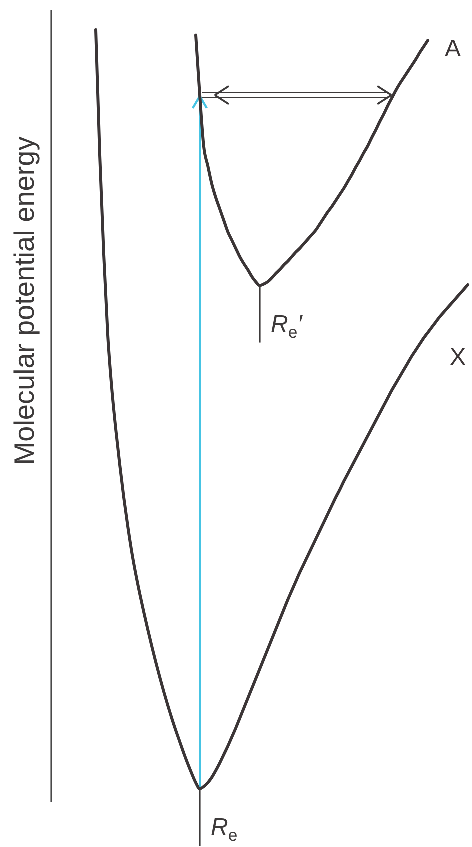  What do you see at coordinates (224, 829) in the screenshot?
I see `text: R$_{e}$` at bounding box center [224, 829].